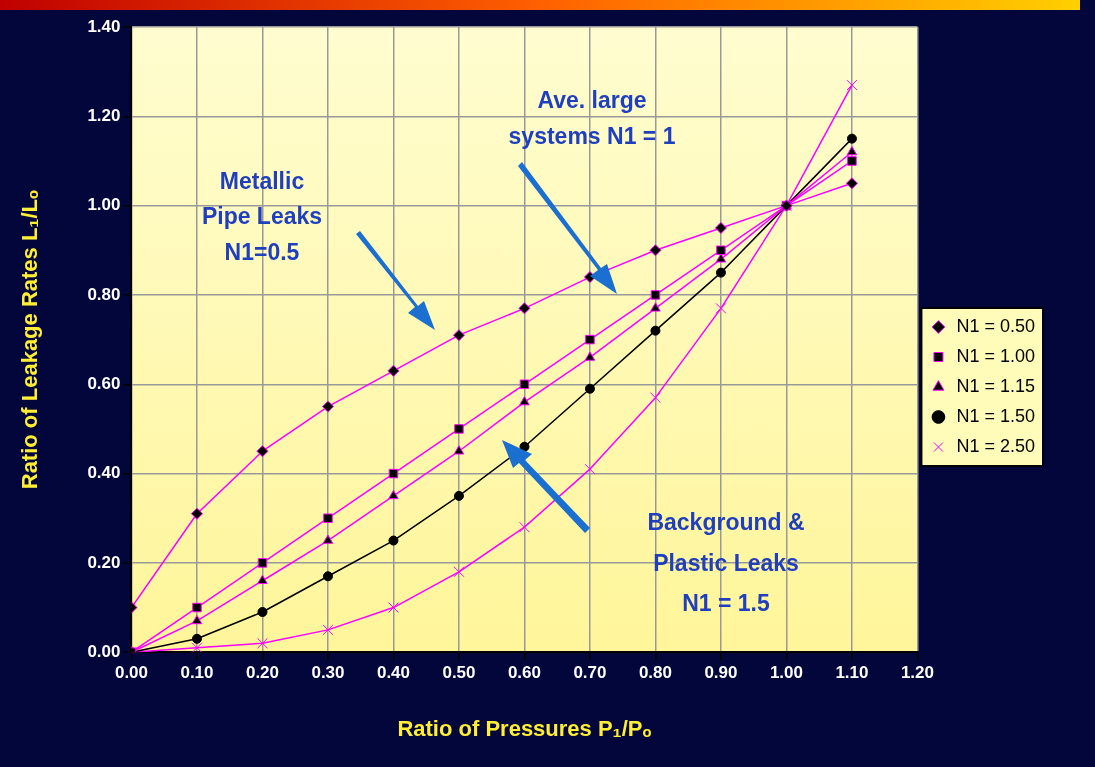  Describe the element at coordinates (524, 673) in the screenshot. I see `x-tick-label: 0.60` at that location.